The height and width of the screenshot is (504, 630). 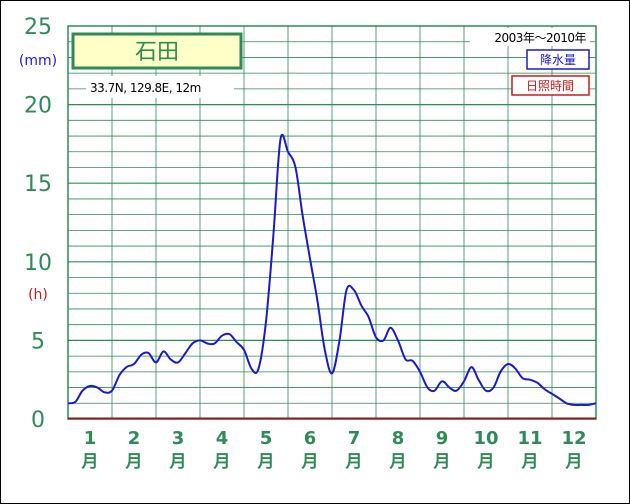 I want to click on period-label: 2003年〜2010年, so click(x=540, y=38).